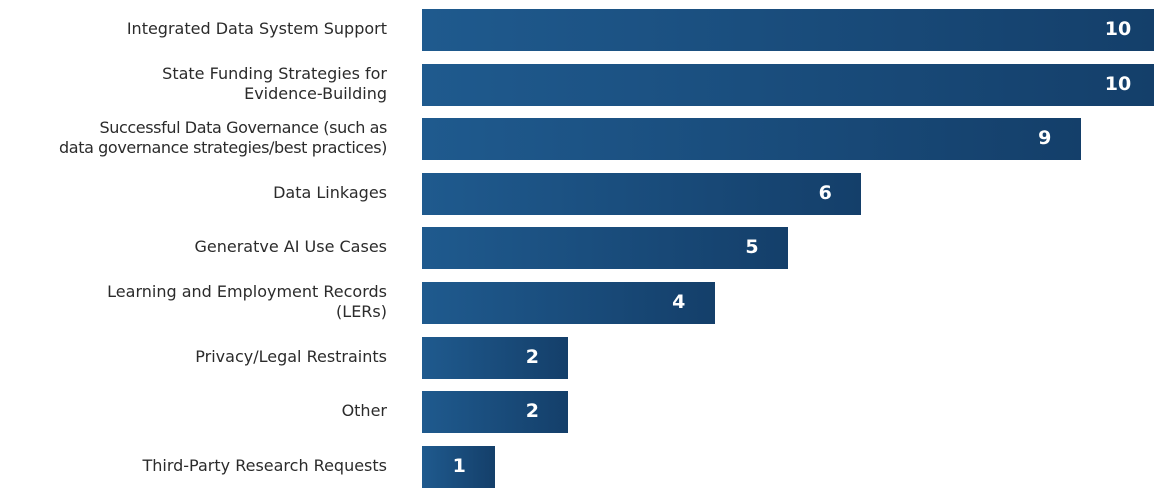 The width and height of the screenshot is (1154, 488). What do you see at coordinates (291, 247) in the screenshot?
I see `category-label: Generatve AI Use Cases` at bounding box center [291, 247].